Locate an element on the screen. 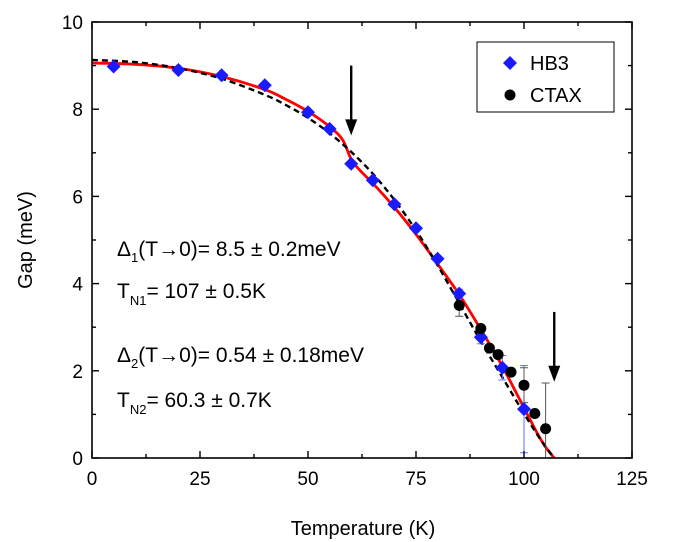 The width and height of the screenshot is (673, 542). delta1-subscript: 1 is located at coordinates (134, 257).